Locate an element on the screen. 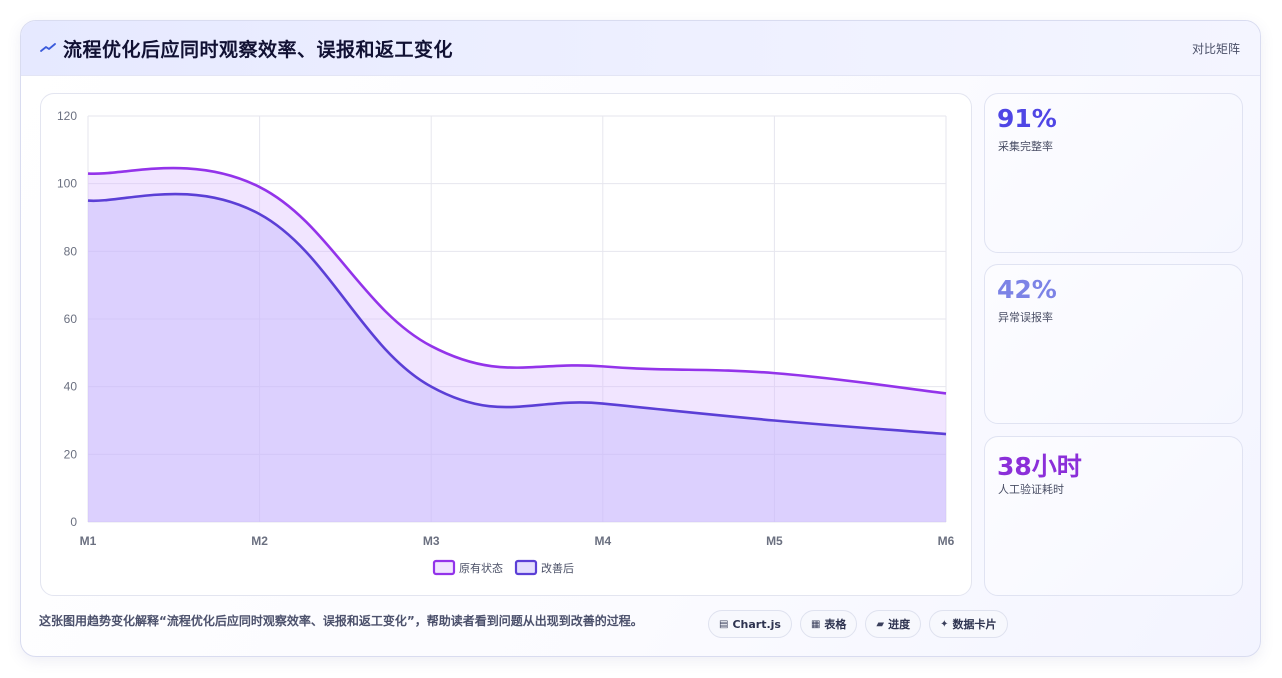  pill-table: ▦ 表格 is located at coordinates (828, 624).